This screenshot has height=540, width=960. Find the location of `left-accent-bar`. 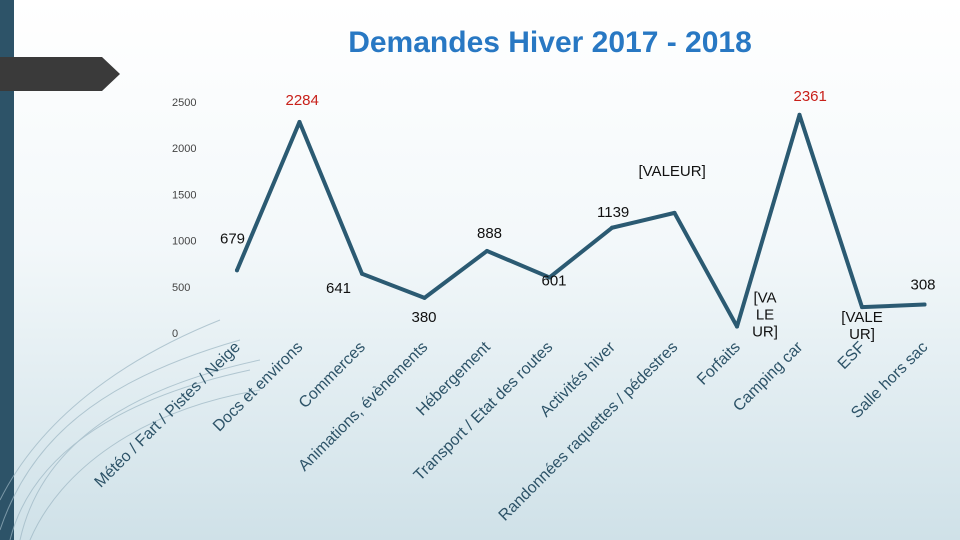

left-accent-bar is located at coordinates (7, 270).